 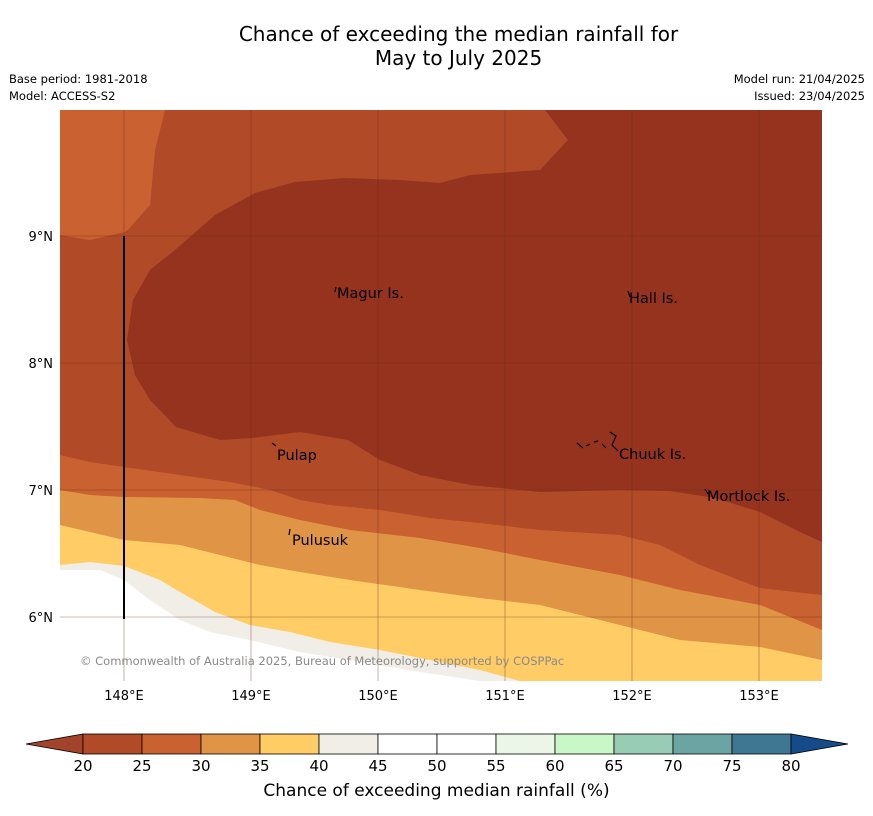 What do you see at coordinates (495, 766) in the screenshot?
I see `colorbar-tick-55: 55` at bounding box center [495, 766].